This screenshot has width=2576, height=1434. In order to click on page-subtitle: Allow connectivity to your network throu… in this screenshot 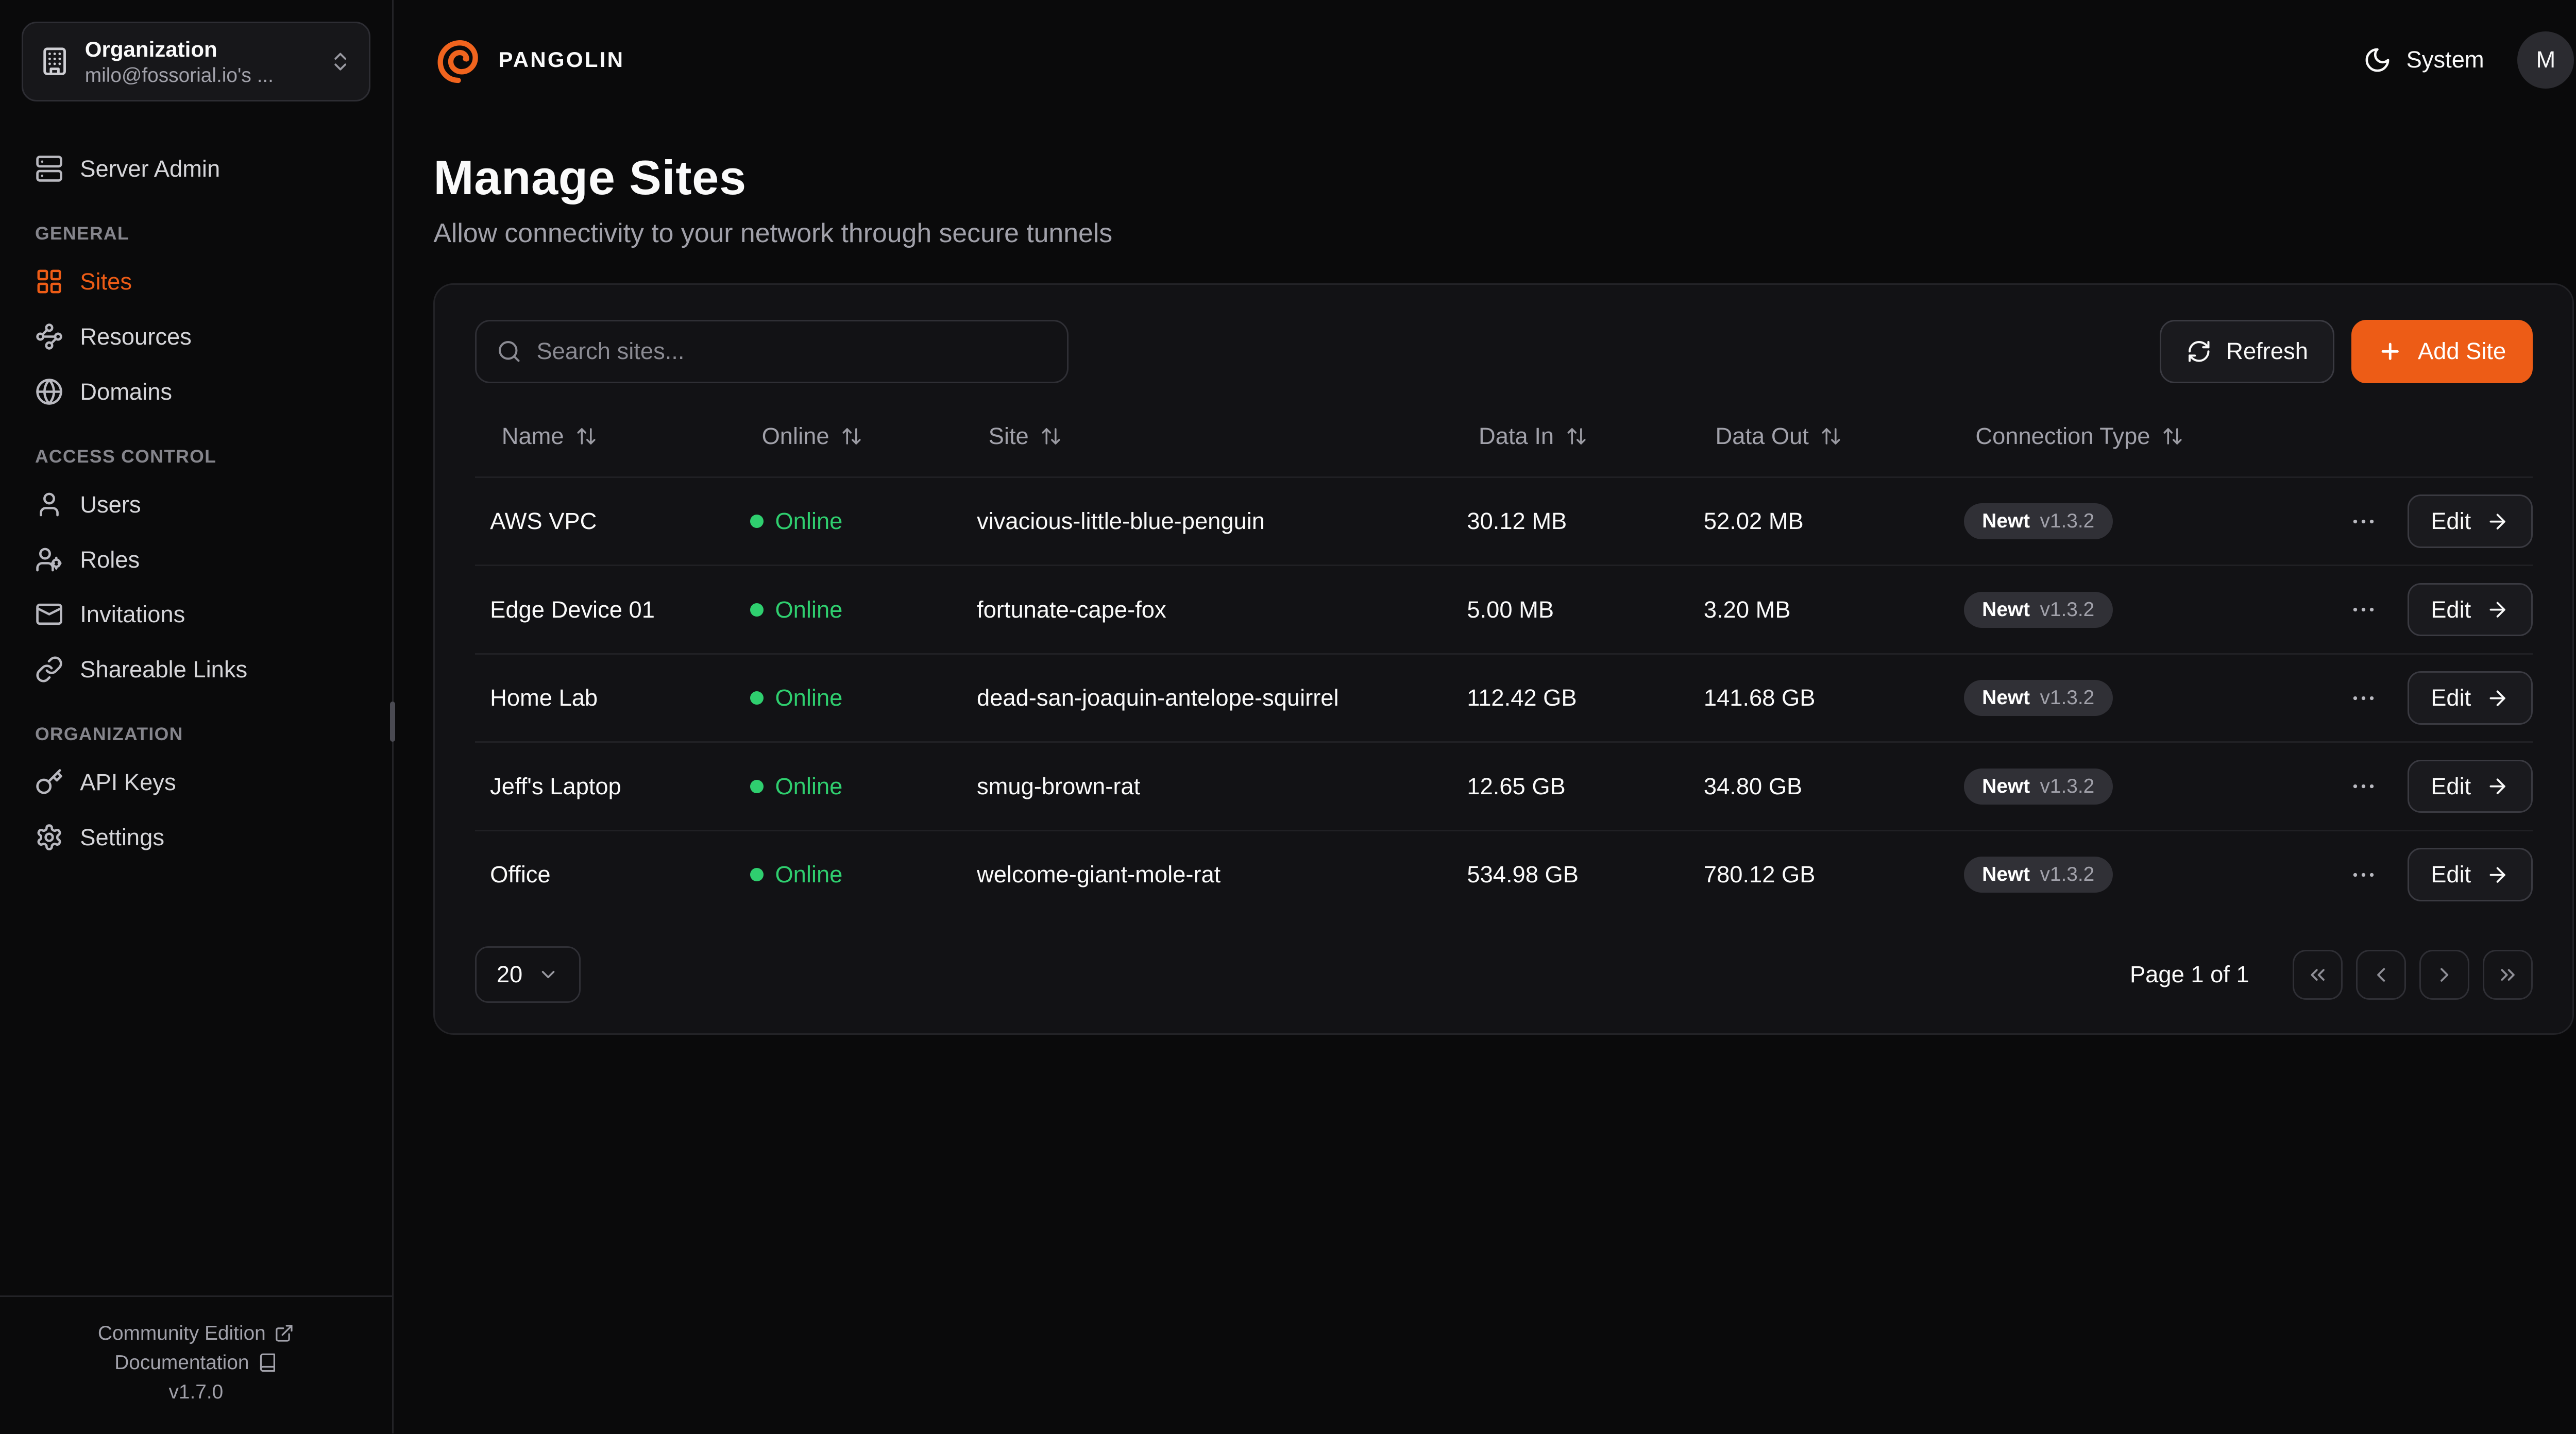, I will do `click(773, 232)`.